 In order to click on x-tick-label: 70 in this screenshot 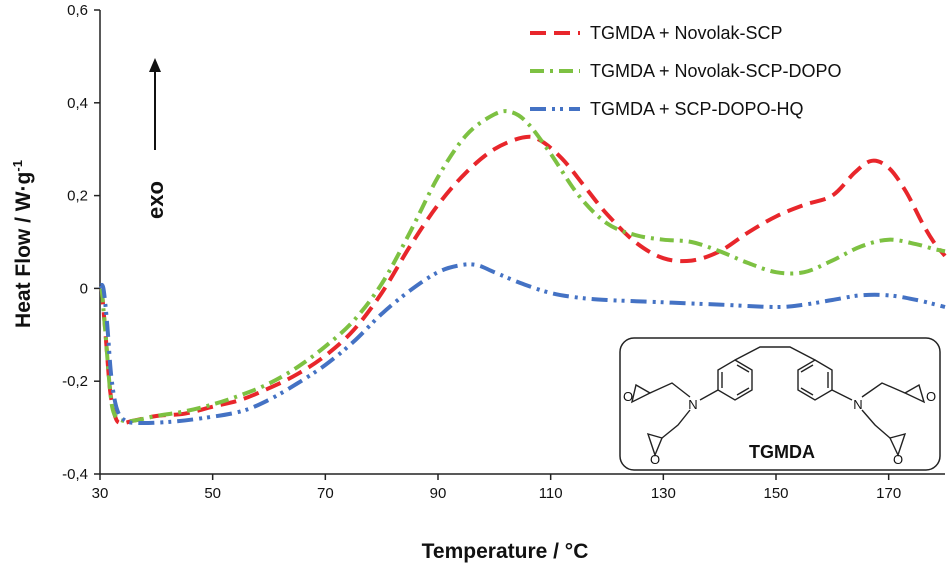, I will do `click(325, 493)`.